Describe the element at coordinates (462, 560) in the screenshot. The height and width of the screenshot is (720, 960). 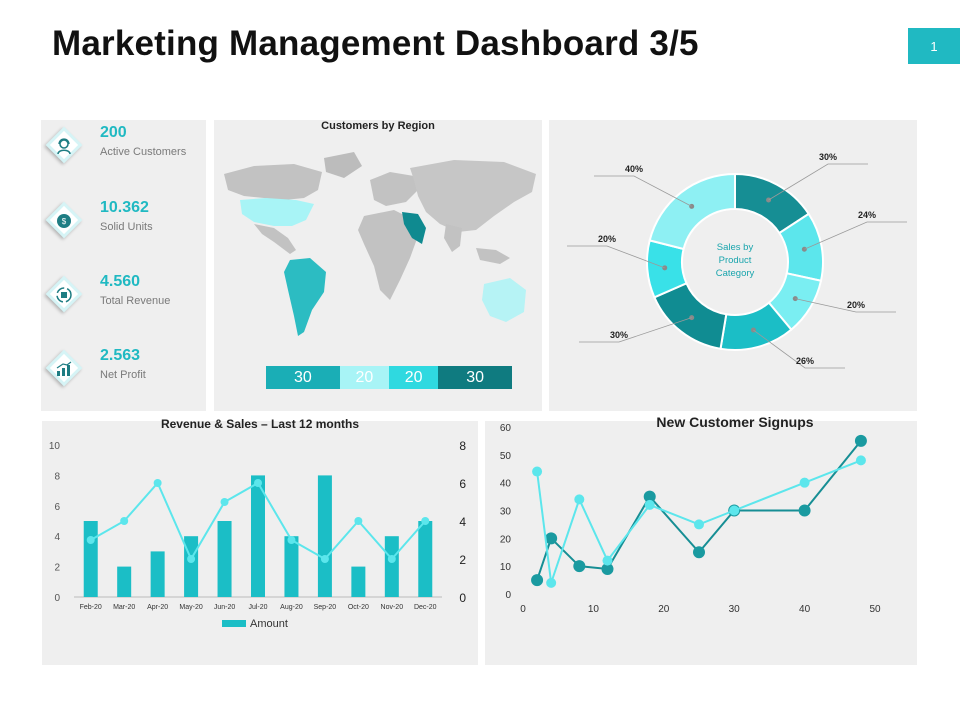
I see `y2-tick-label: 2` at that location.